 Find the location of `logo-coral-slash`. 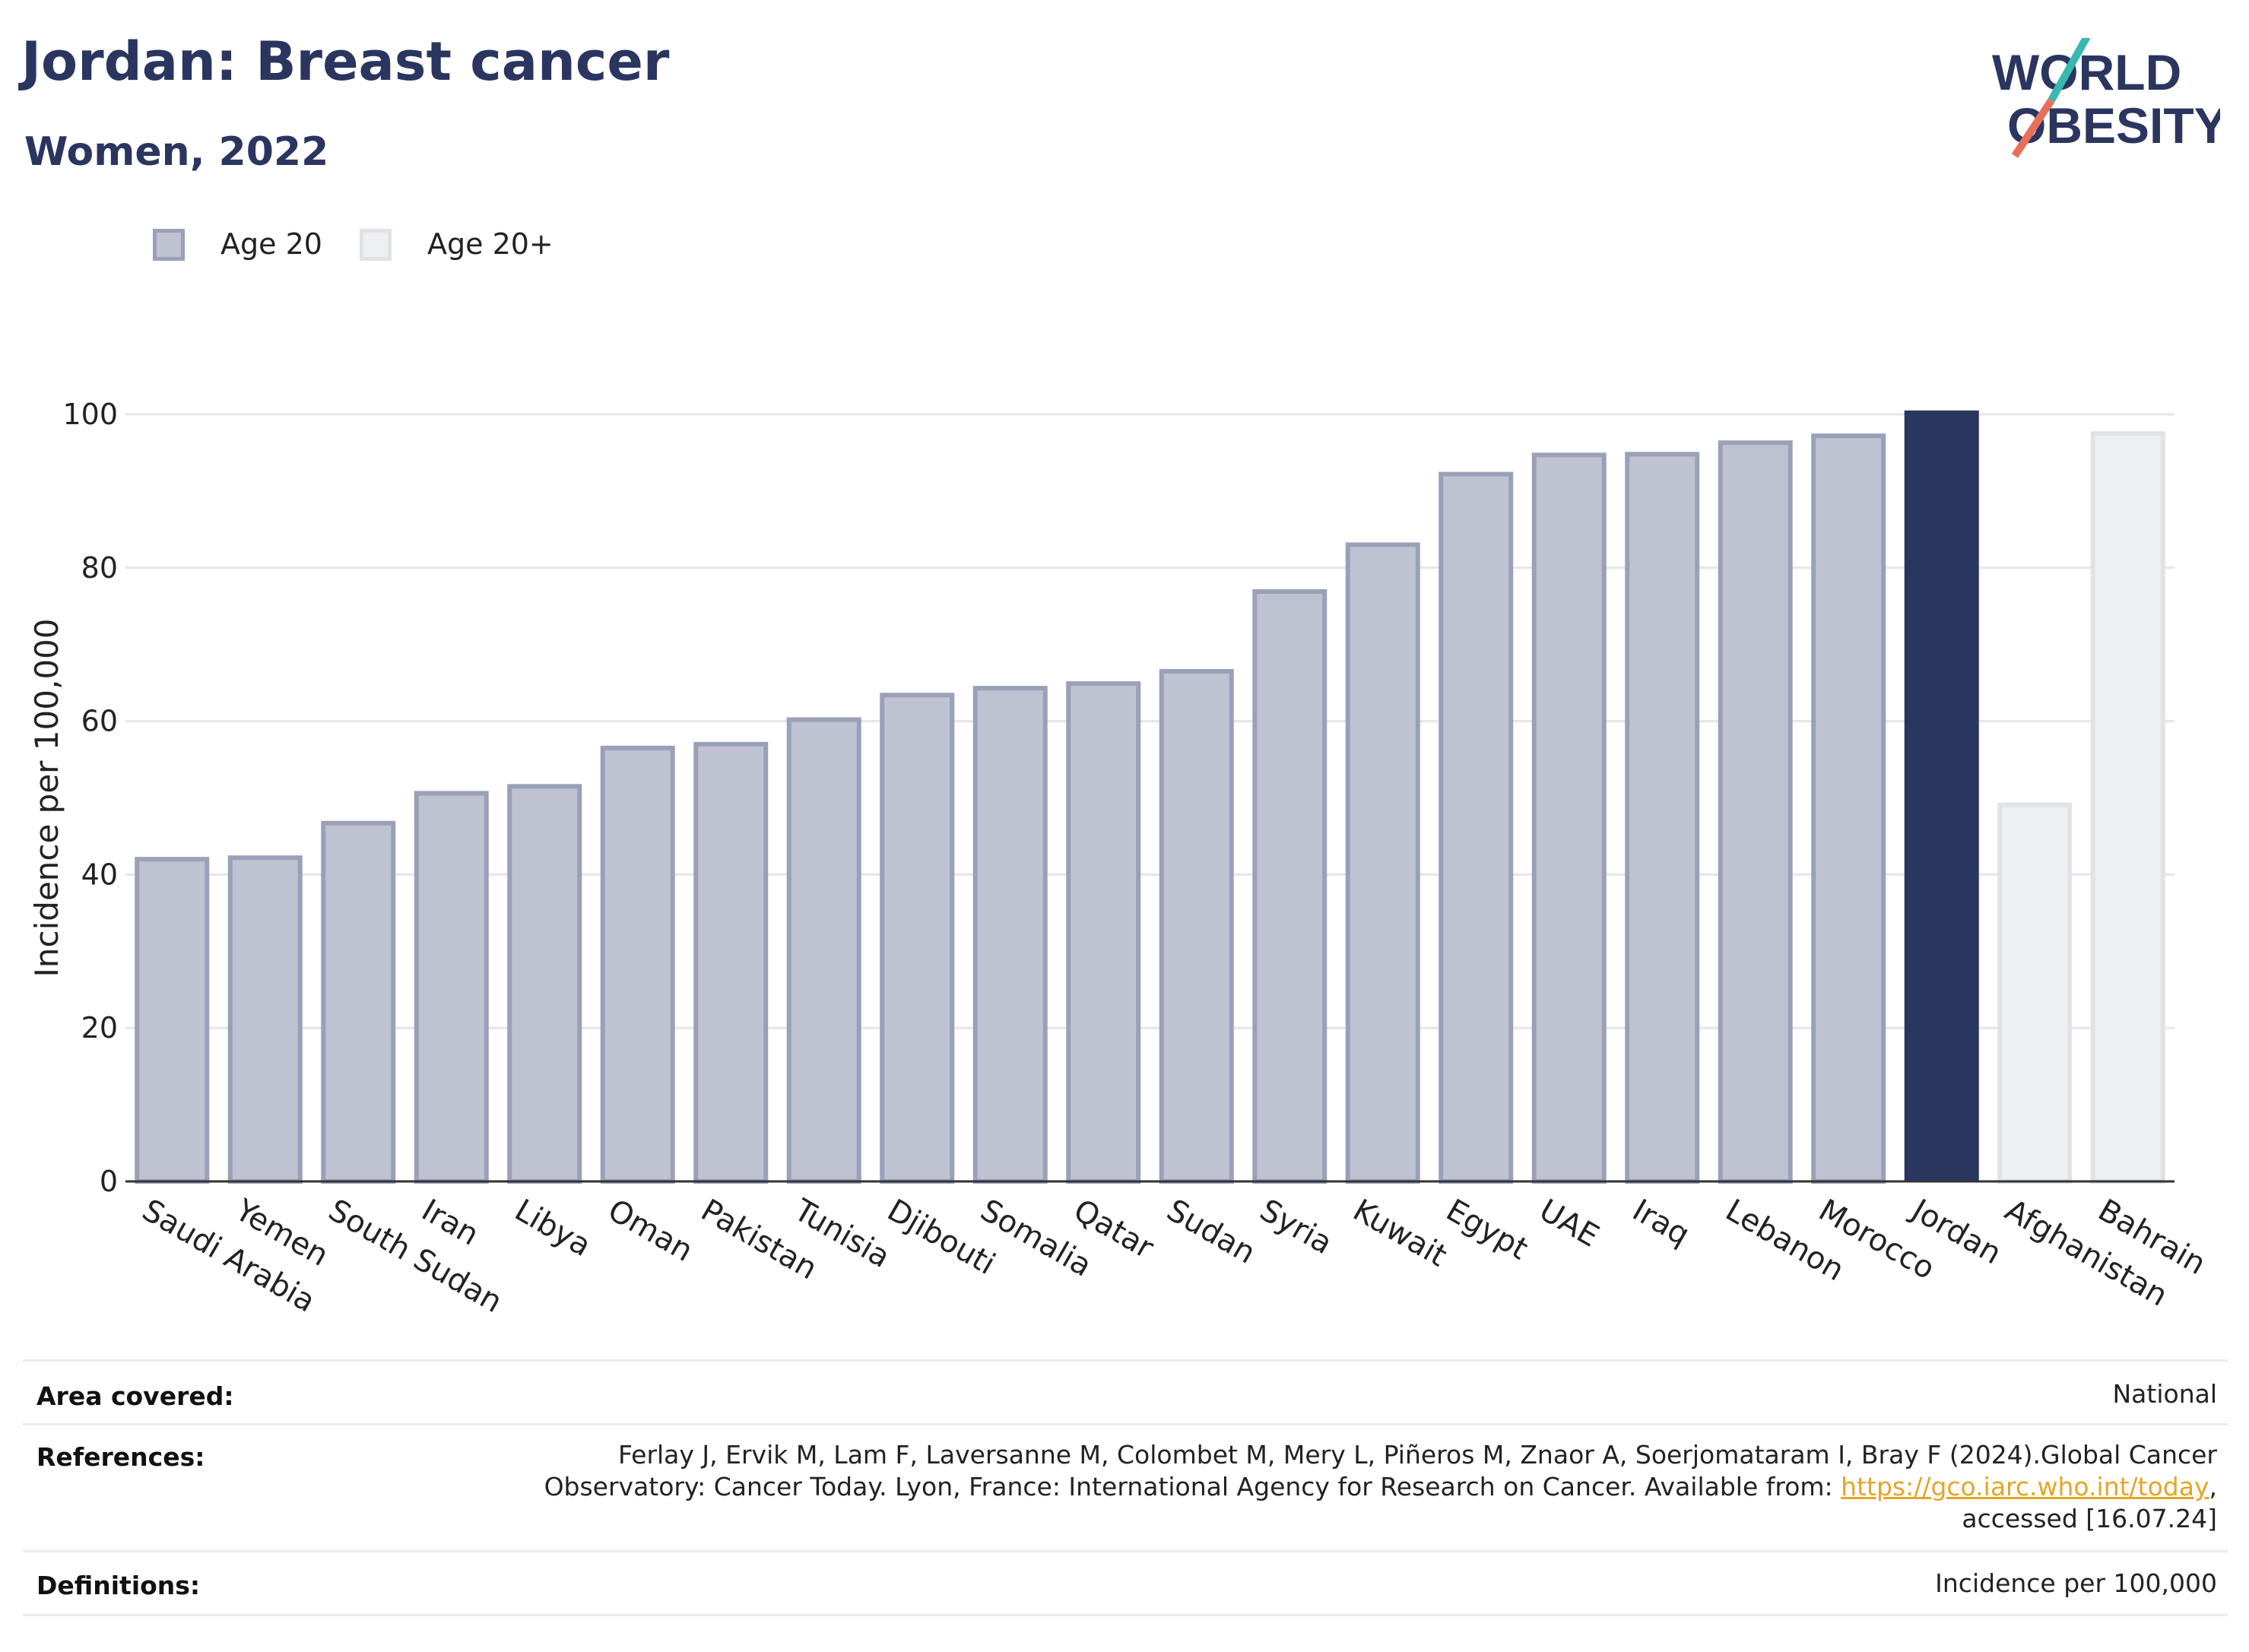

logo-coral-slash is located at coordinates (2033, 128).